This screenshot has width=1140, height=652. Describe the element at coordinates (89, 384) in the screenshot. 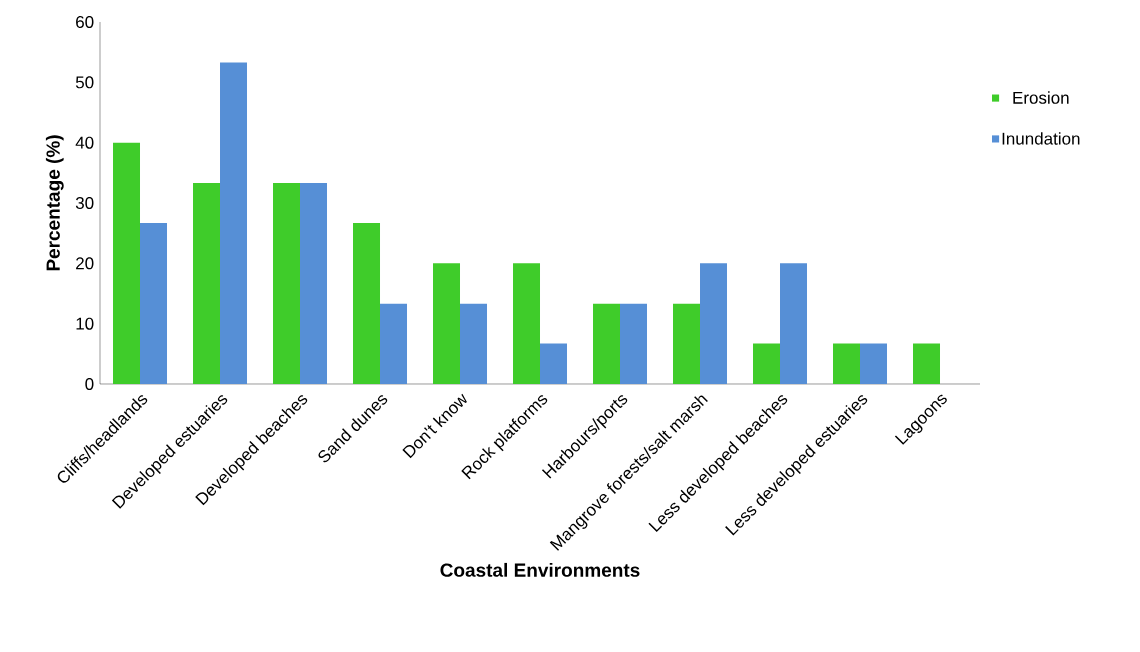

I see `y-tick-label: 0` at that location.